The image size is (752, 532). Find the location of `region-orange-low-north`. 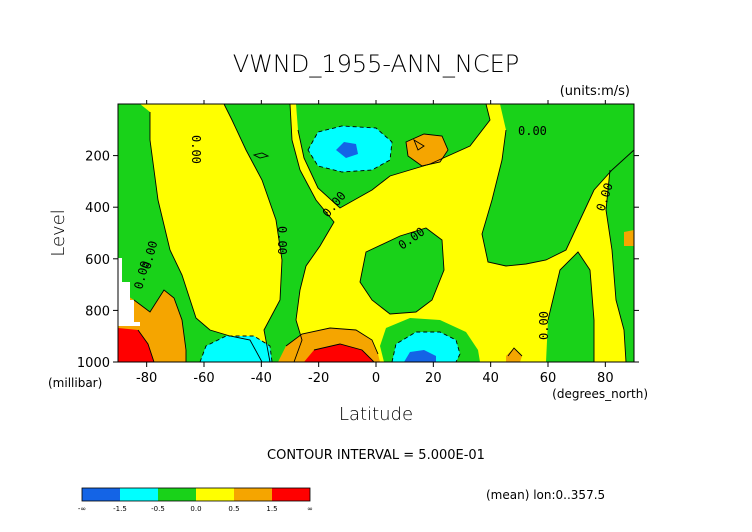

region-orange-low-north is located at coordinates (514, 355).